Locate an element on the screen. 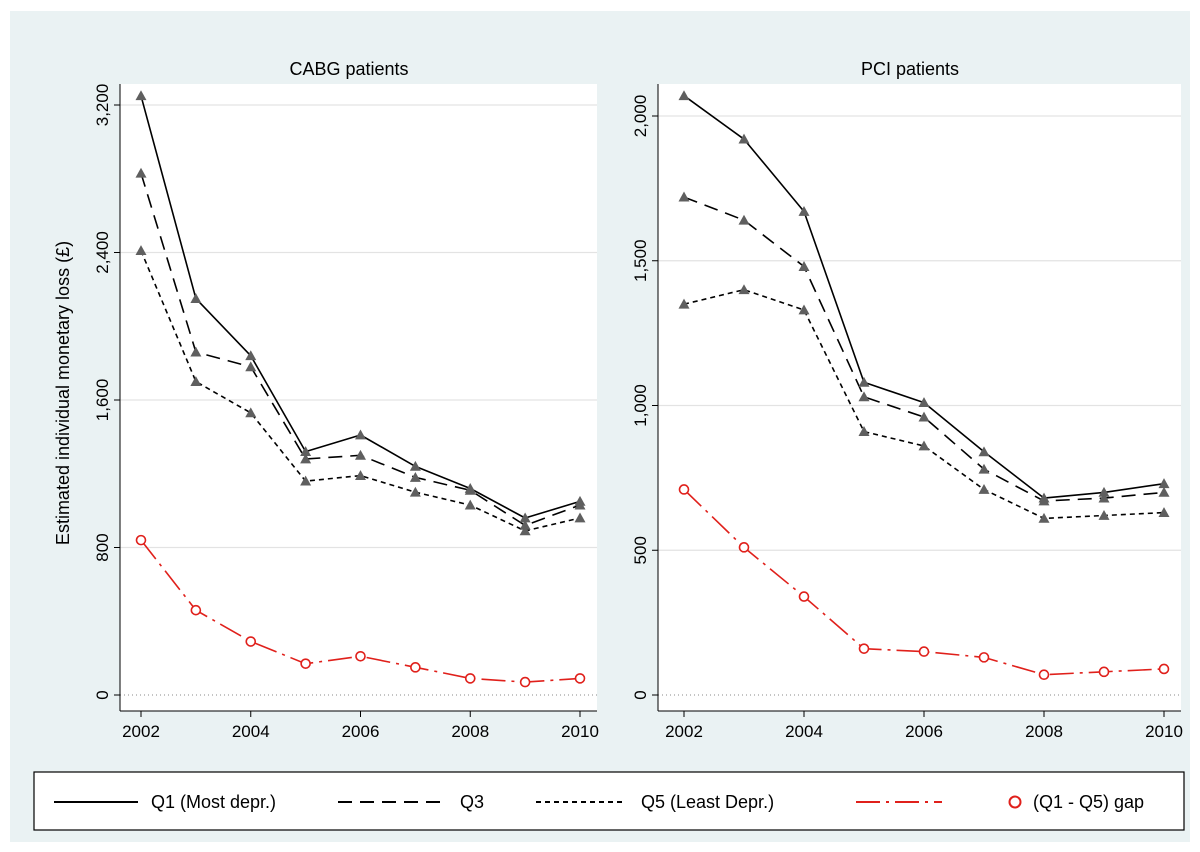 The width and height of the screenshot is (1200, 852). panel-title-pci: PCI patients is located at coordinates (910, 69).